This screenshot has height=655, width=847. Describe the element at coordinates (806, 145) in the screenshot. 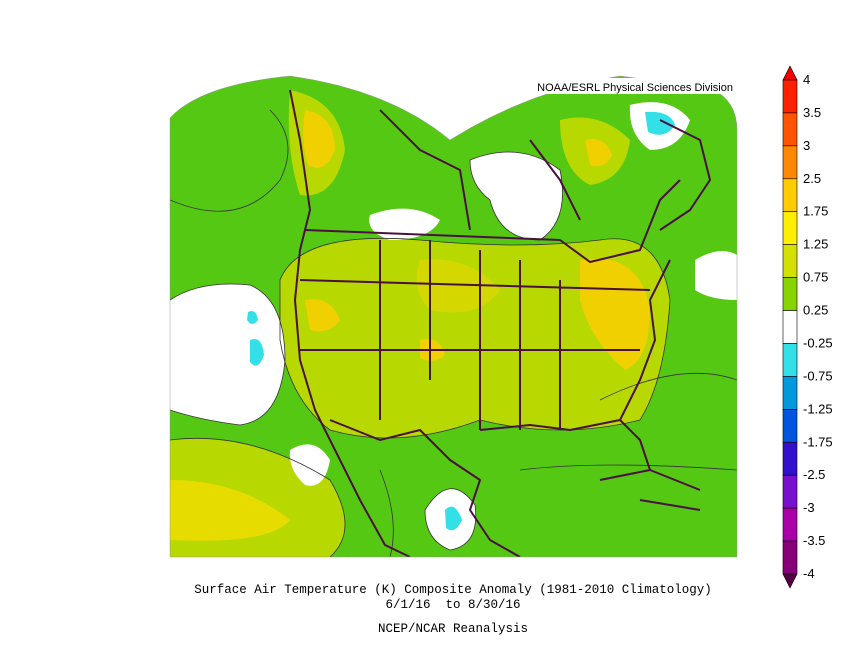

I see `colorbar-label: 3` at that location.